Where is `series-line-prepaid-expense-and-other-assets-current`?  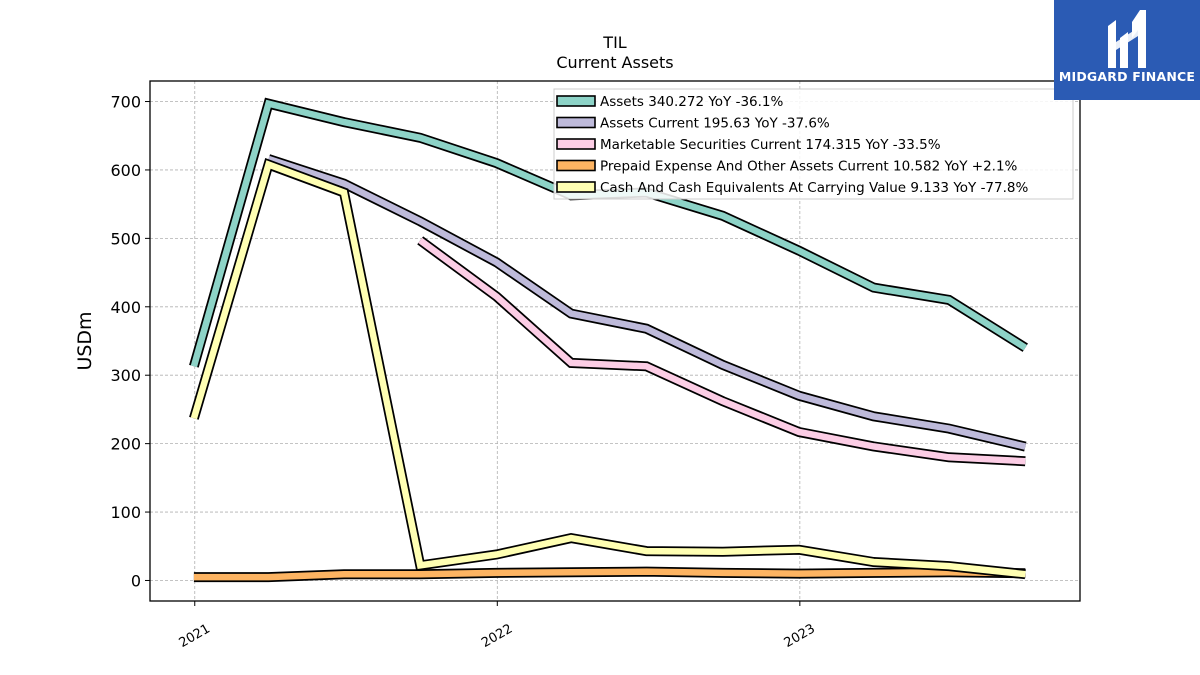
series-line-prepaid-expense-and-other-assets-current is located at coordinates (609, 574).